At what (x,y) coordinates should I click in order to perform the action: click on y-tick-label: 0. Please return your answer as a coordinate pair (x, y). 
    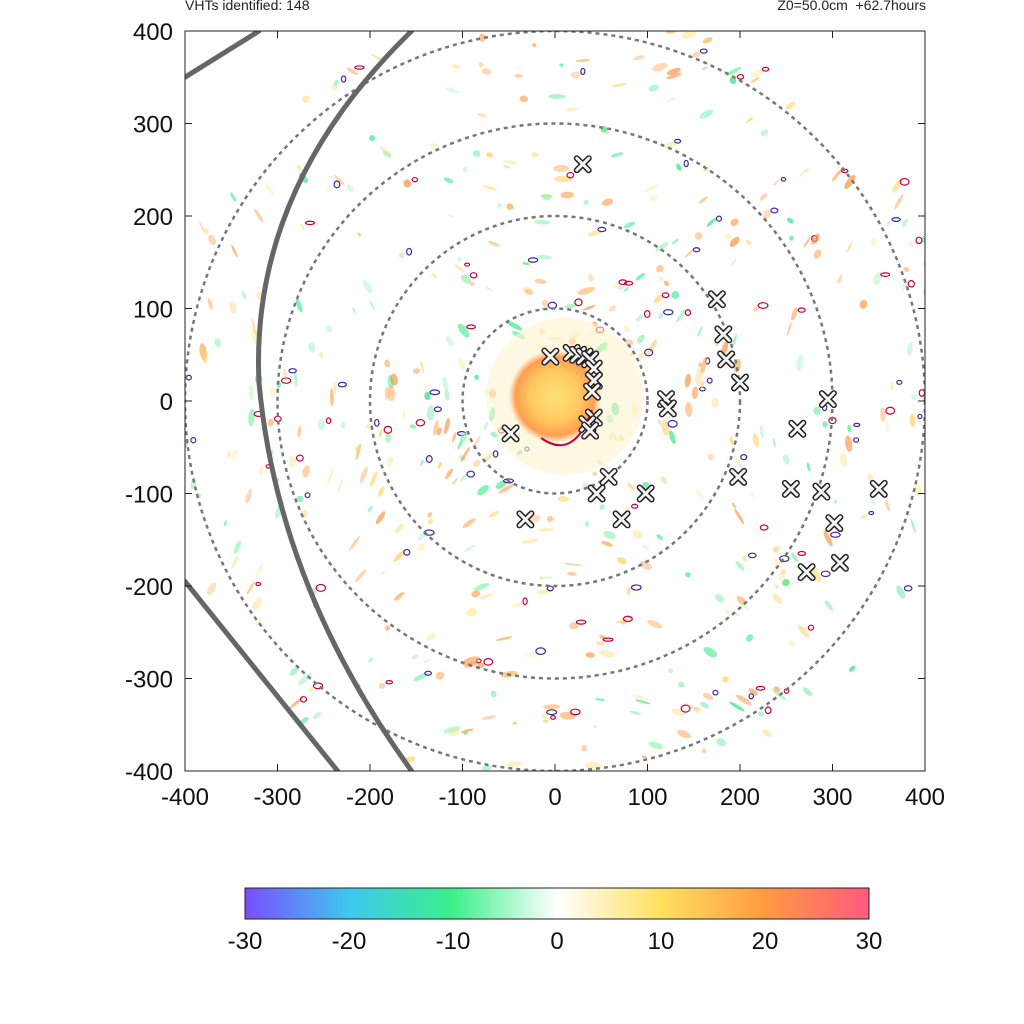
    Looking at the image, I should click on (166, 402).